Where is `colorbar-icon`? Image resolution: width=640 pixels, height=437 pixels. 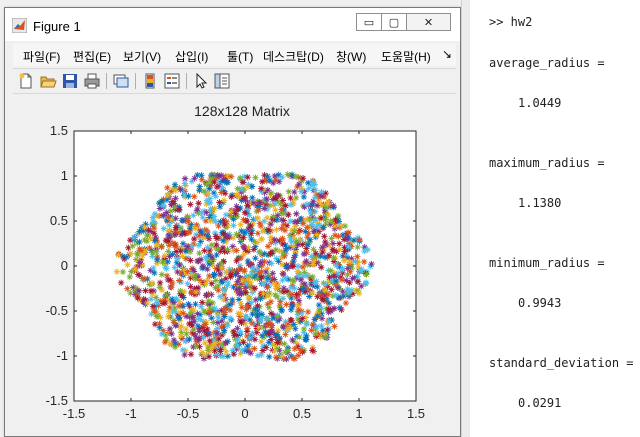 colorbar-icon is located at coordinates (150, 81).